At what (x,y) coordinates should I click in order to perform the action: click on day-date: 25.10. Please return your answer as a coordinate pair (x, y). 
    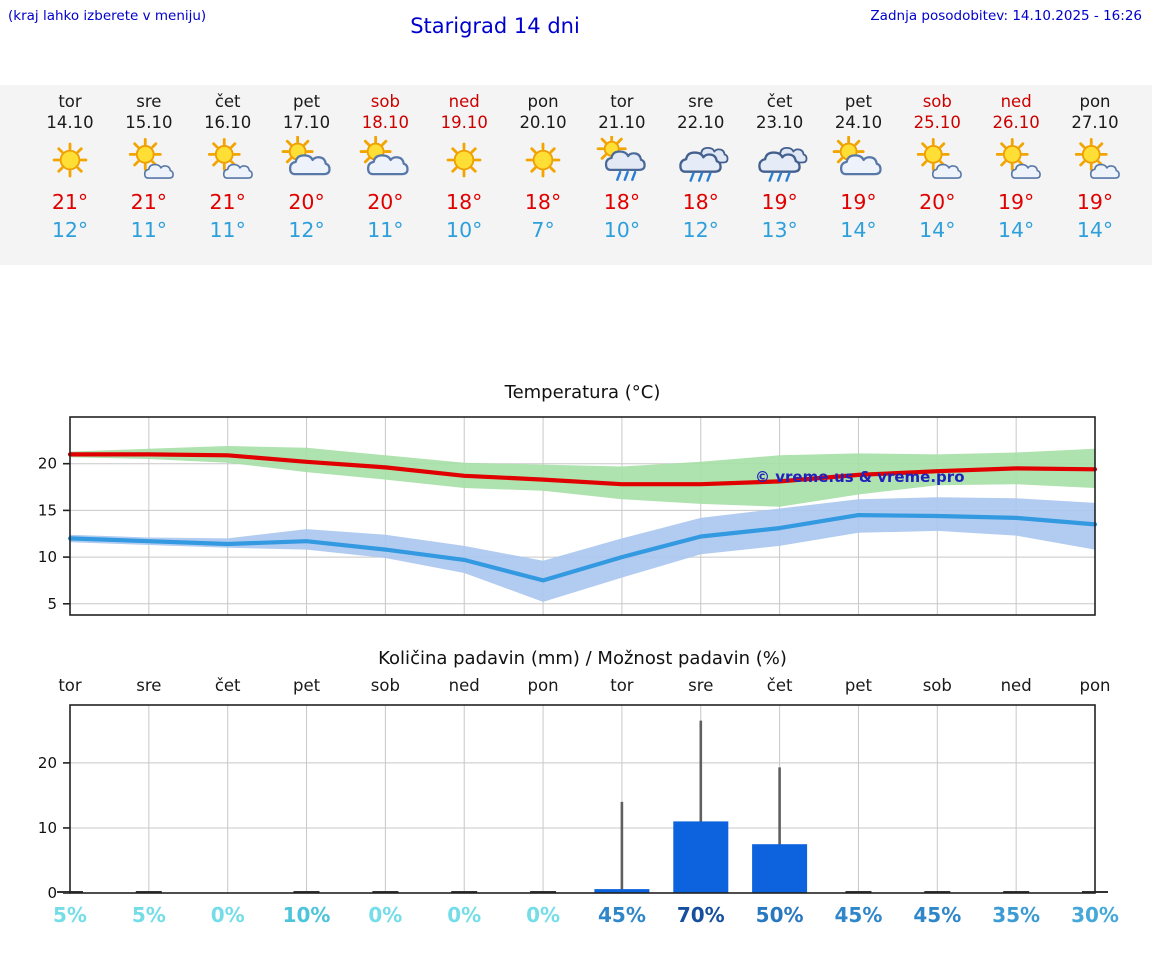
    Looking at the image, I should click on (937, 122).